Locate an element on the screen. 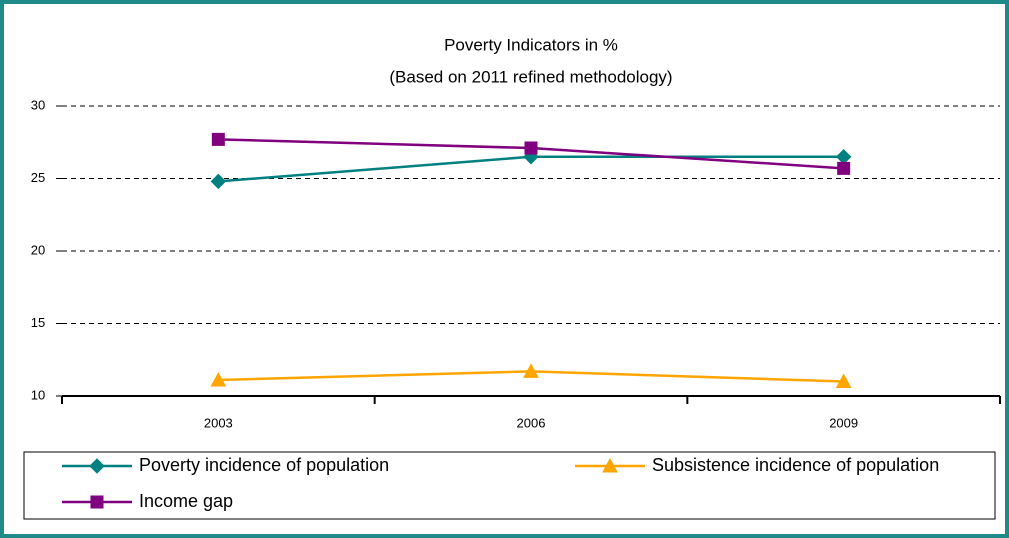 The image size is (1009, 538). x-tick-label: 2009 is located at coordinates (843, 422).